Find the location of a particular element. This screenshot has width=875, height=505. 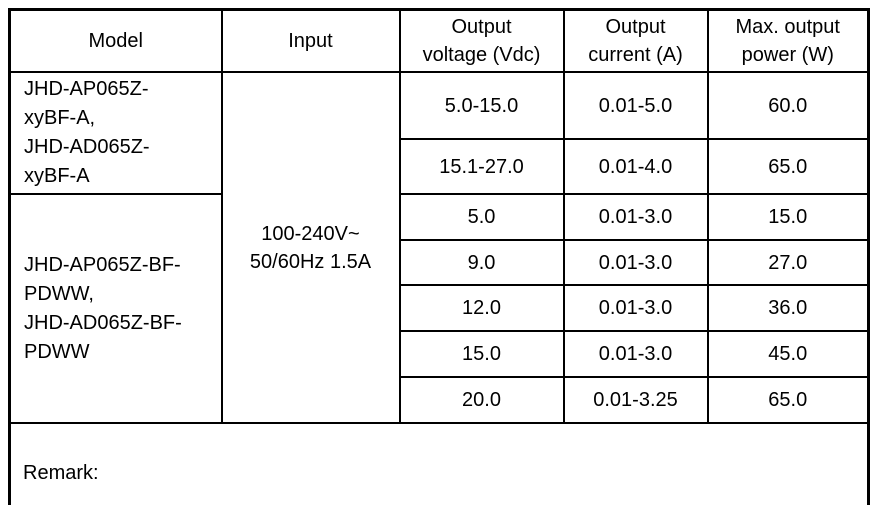

remark-title: Remark: is located at coordinates (61, 473).